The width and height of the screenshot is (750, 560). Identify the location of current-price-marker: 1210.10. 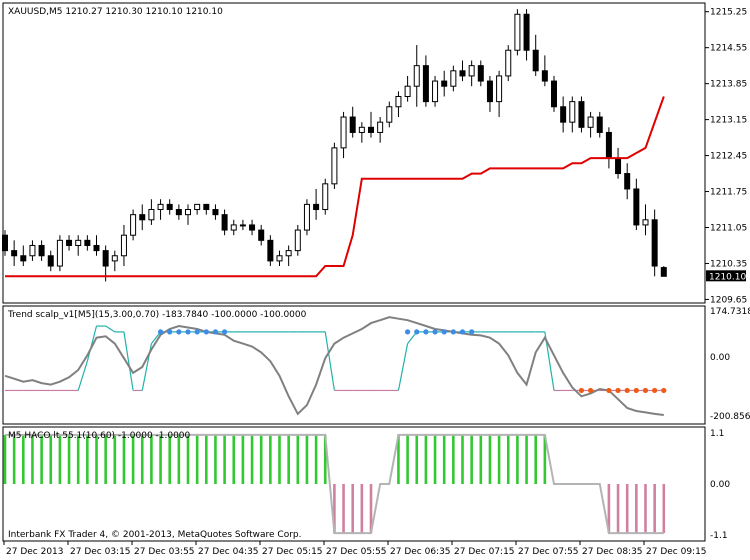
(726, 276).